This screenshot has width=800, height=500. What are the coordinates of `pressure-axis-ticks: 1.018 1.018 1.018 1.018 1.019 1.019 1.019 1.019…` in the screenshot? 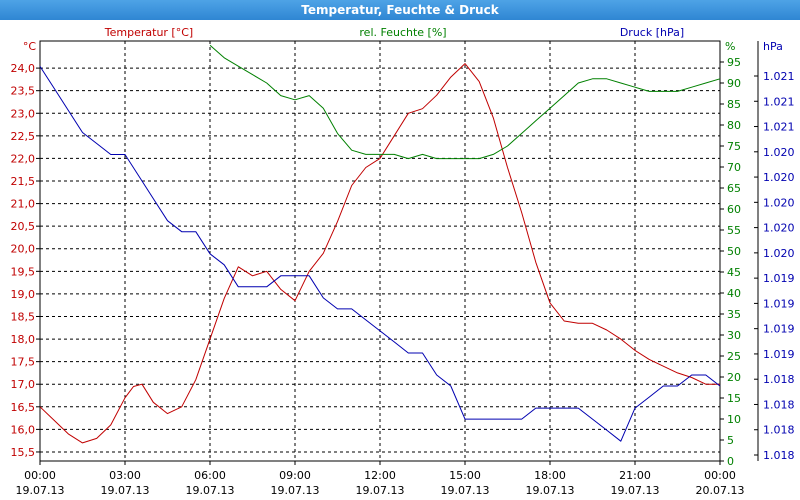 It's located at (774, 251).